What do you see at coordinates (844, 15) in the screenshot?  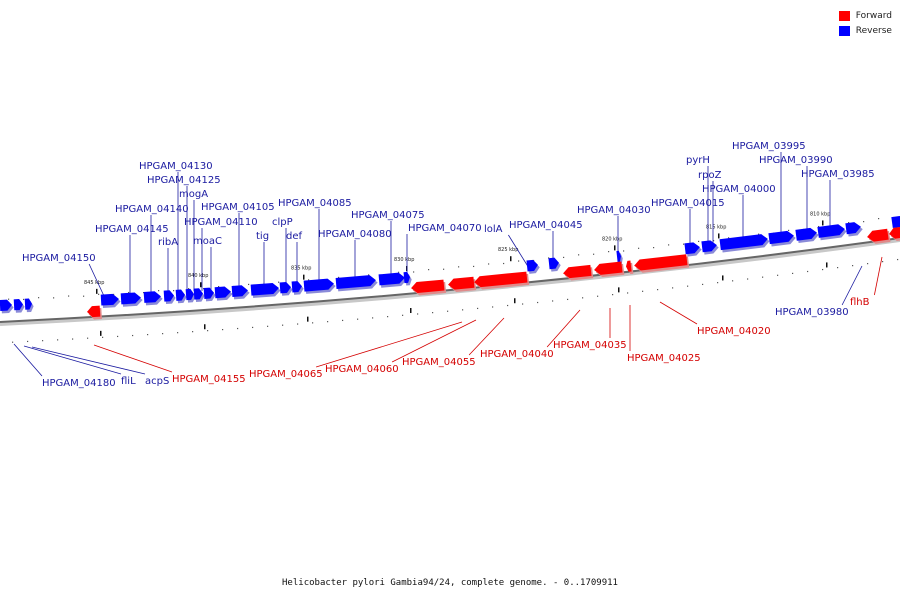 I see `forward-swatch` at bounding box center [844, 15].